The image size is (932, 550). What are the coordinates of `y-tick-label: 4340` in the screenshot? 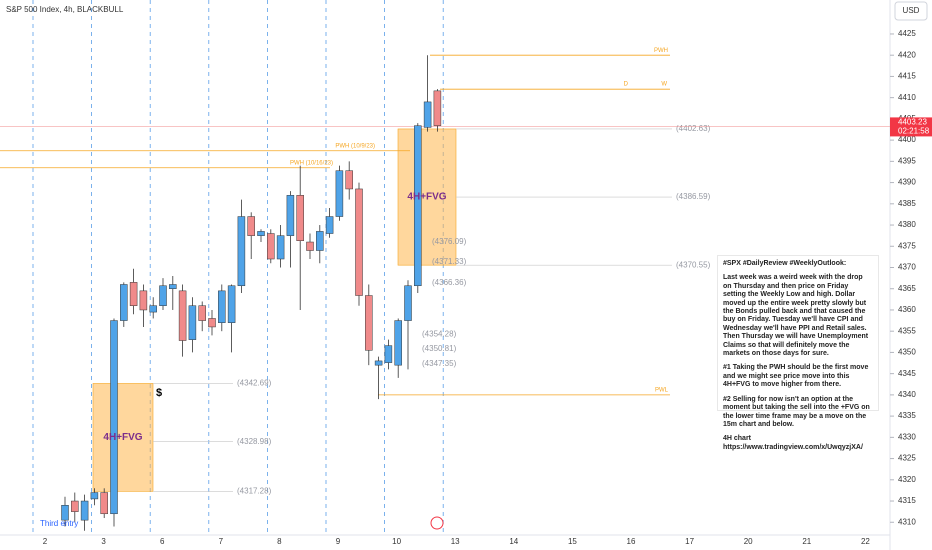 It's located at (907, 394).